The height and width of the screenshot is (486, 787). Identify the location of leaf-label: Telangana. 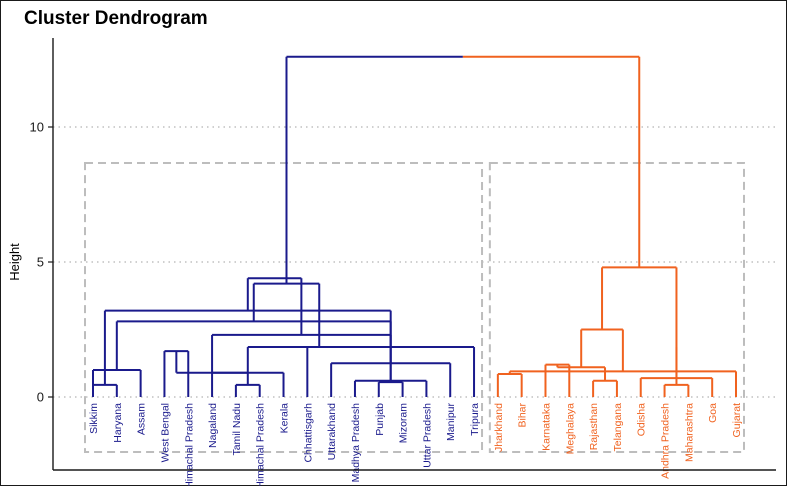
(618, 427).